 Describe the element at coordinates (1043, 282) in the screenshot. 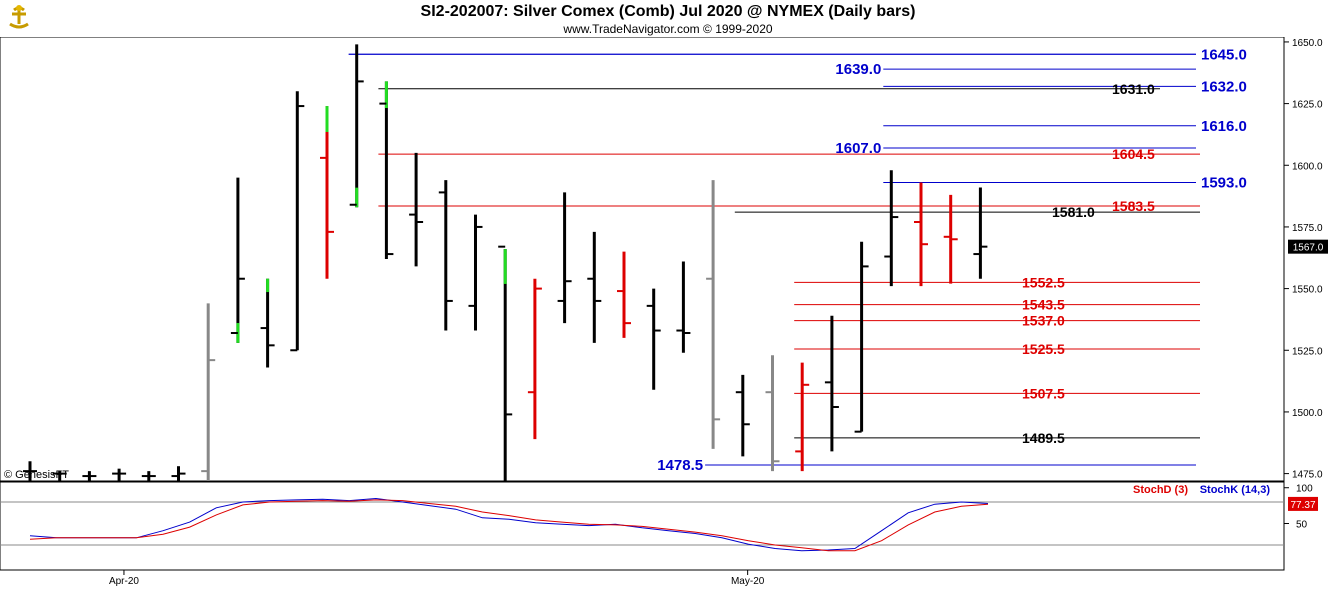

I see `level-label: 1552.5` at that location.